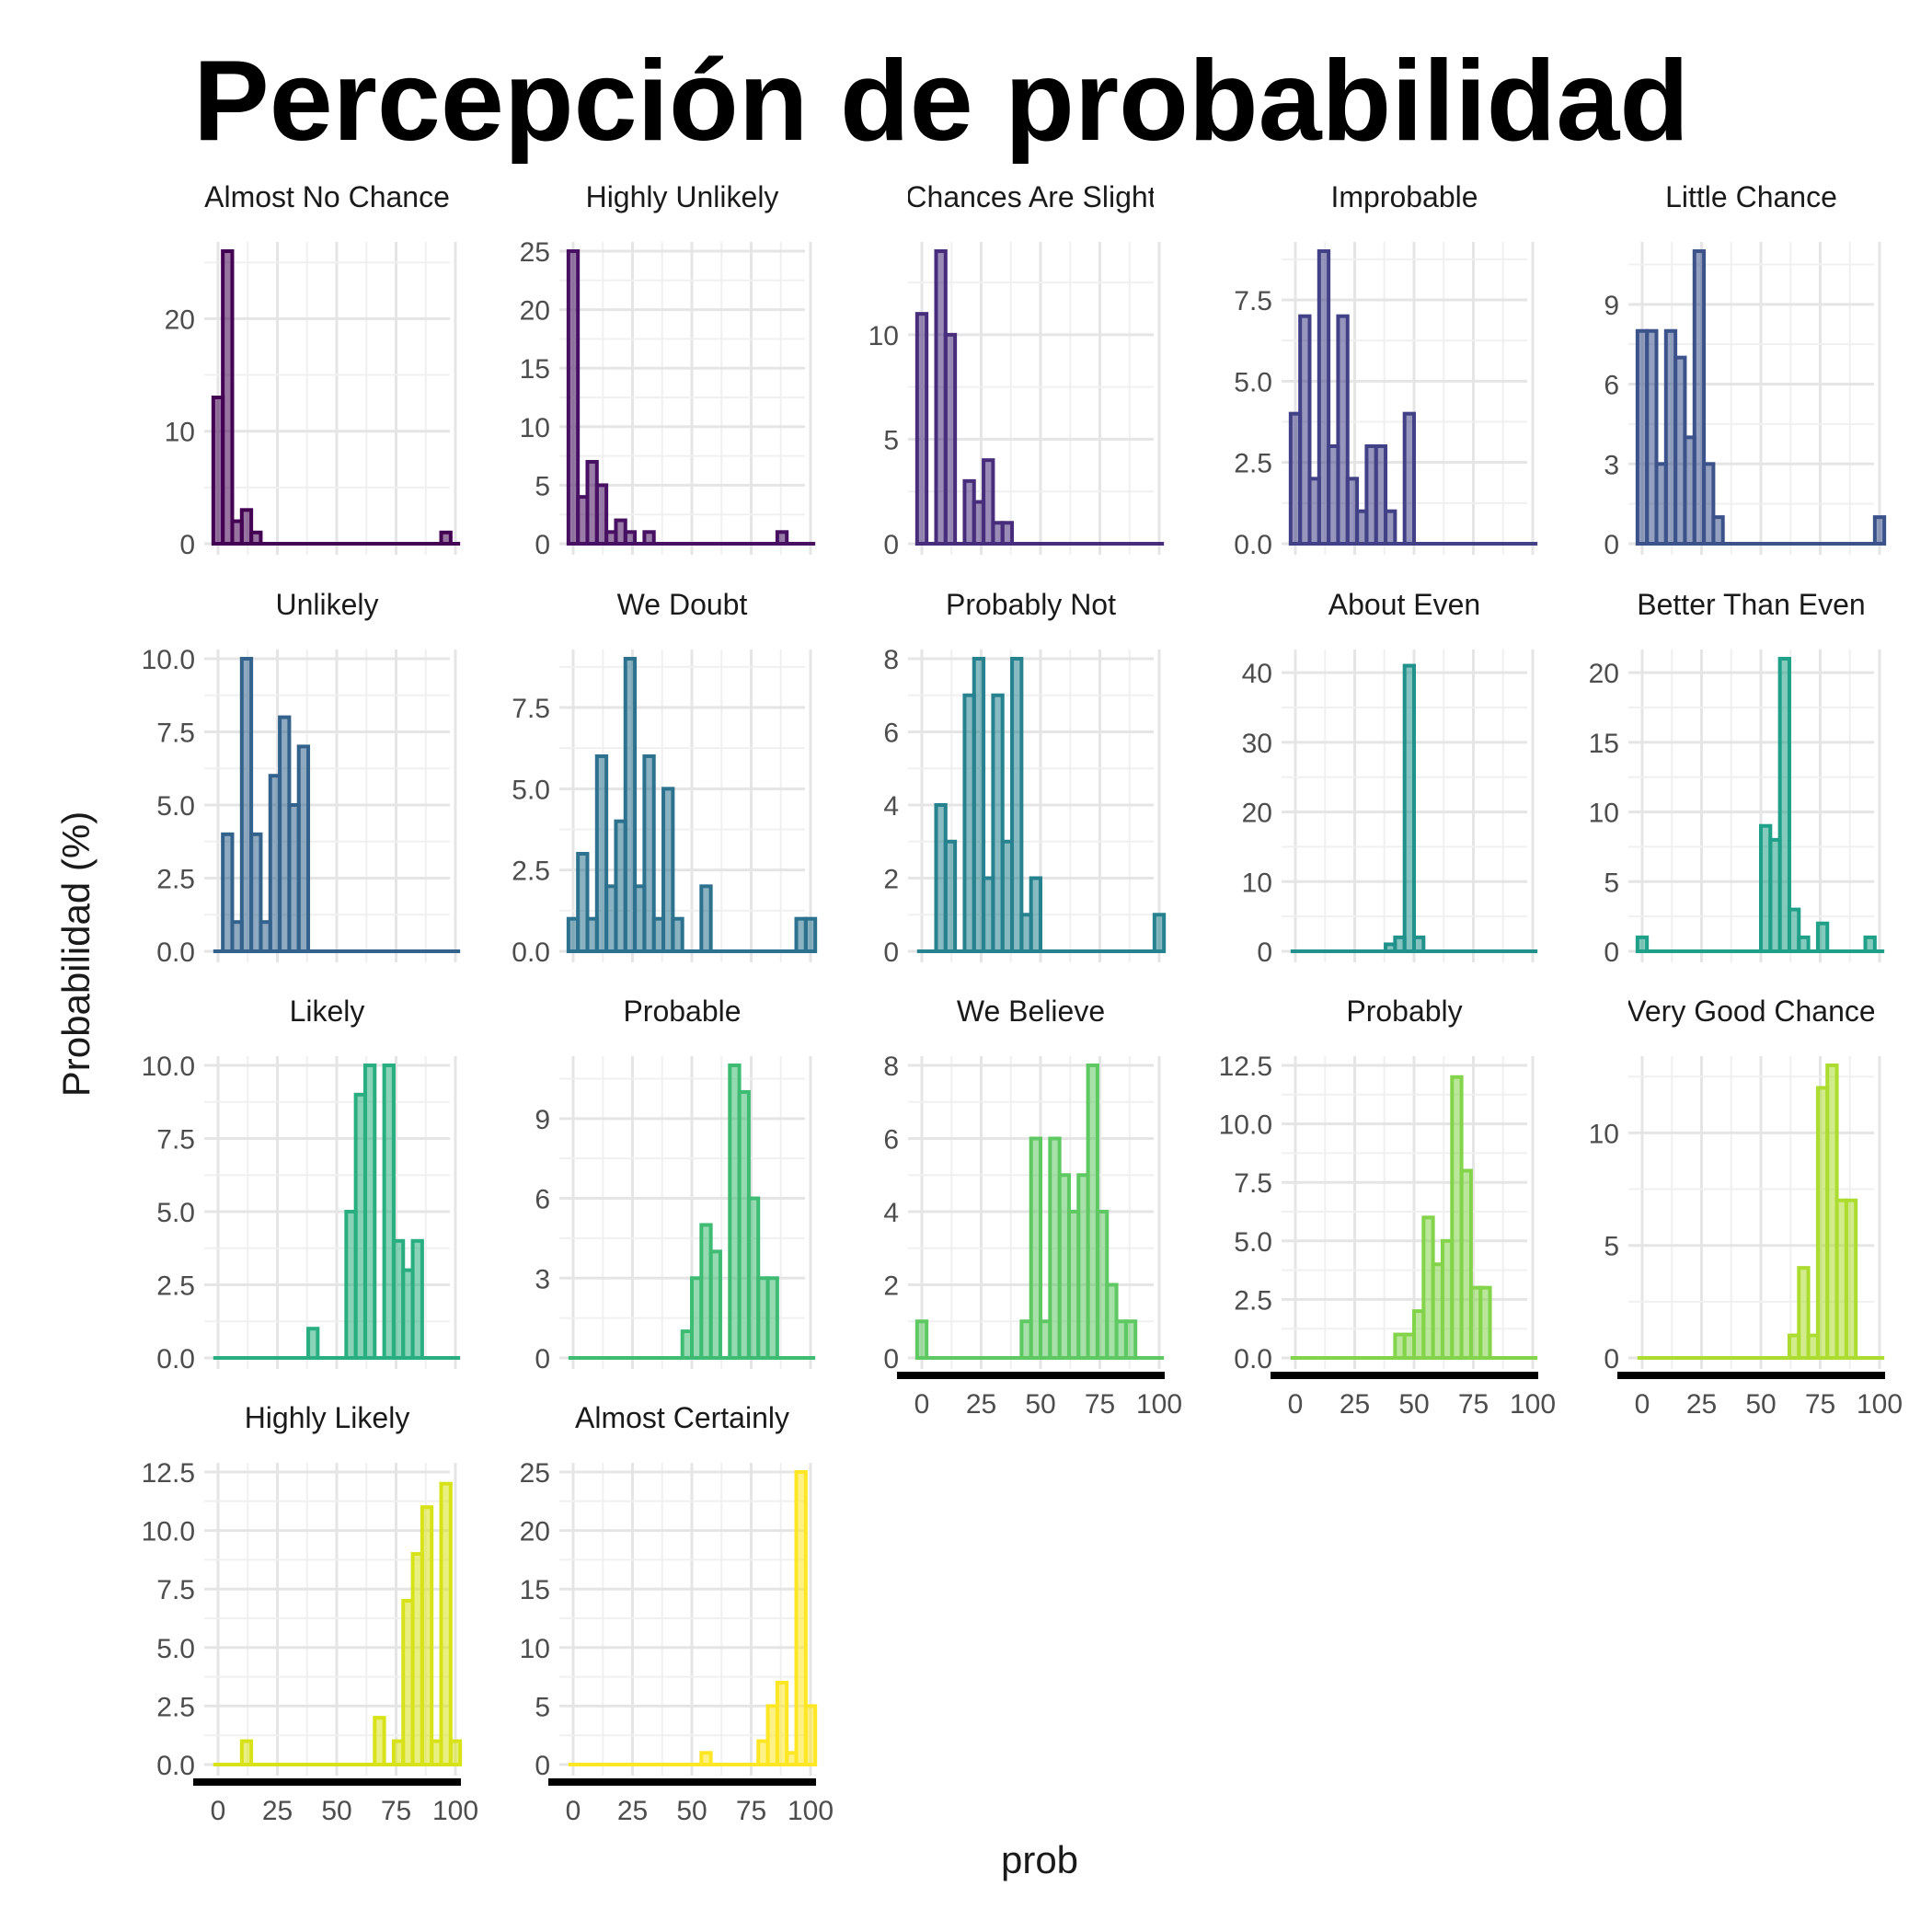  Describe the element at coordinates (668, 370) in the screenshot. I see `facet-highly-unlikely: 0 5 10 15 20 25 Highly Unlikely` at that location.